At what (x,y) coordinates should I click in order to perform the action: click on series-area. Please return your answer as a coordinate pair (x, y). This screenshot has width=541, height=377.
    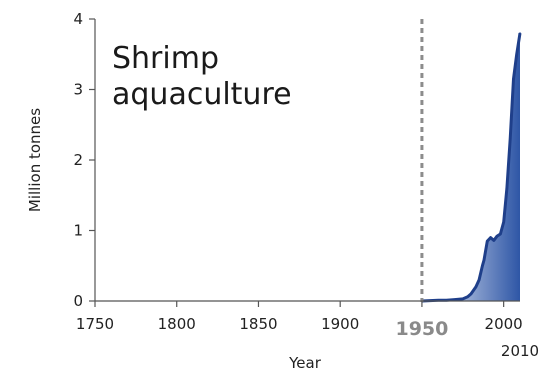
    Looking at the image, I should click on (470, 167).